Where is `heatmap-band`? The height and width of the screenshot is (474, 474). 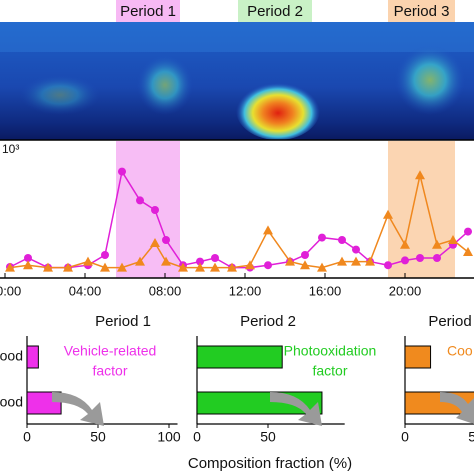
heatmap-band is located at coordinates (237, 37).